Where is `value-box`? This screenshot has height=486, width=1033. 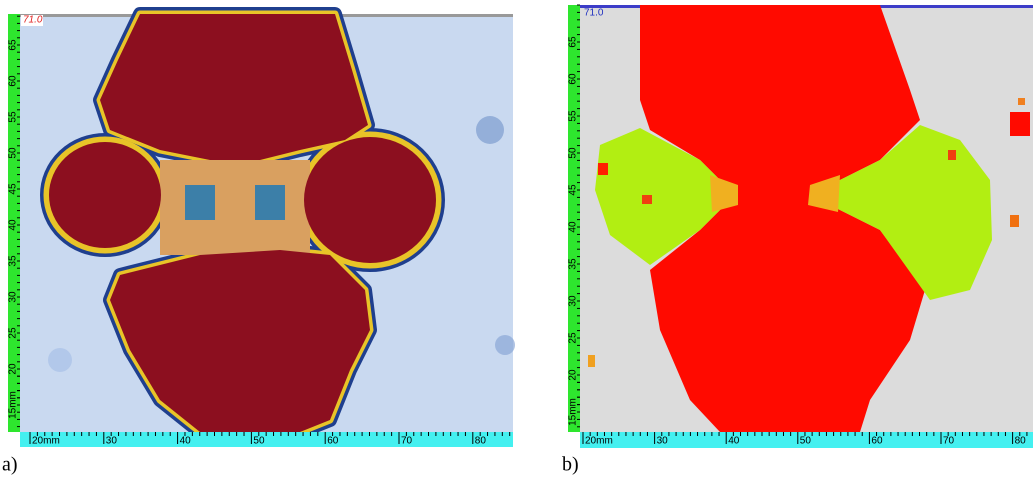
value-box is located at coordinates (32, 20).